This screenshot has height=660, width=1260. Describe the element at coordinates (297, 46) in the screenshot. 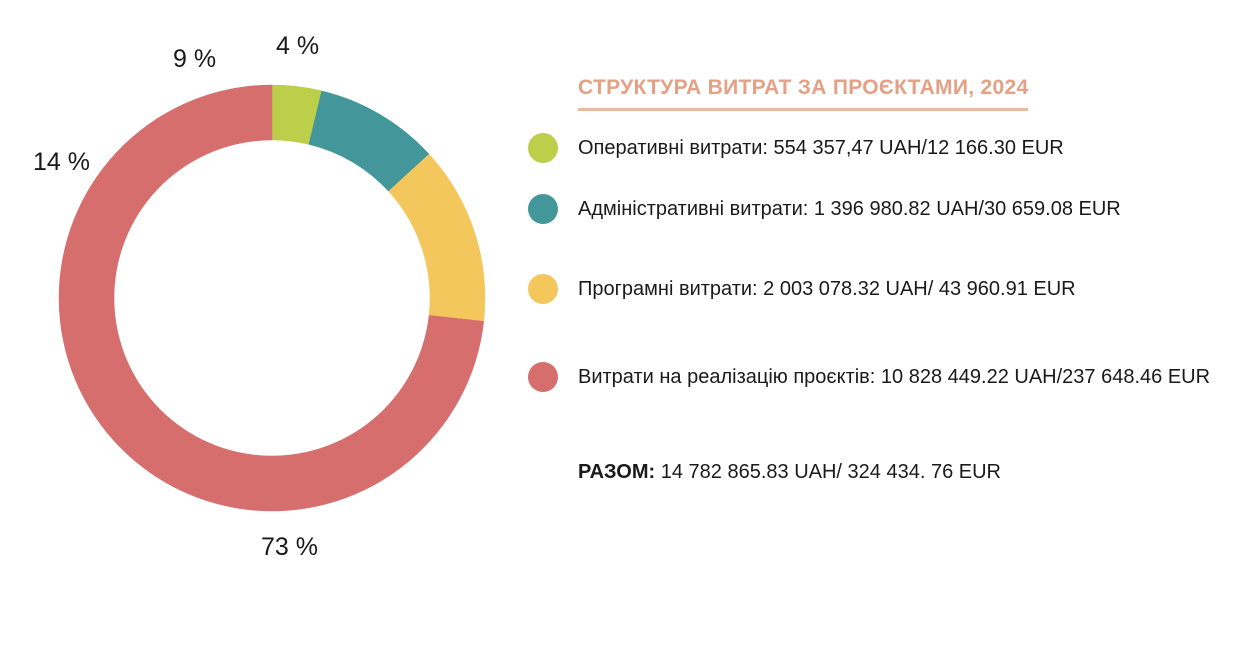

I see `percent-label-operational: 4 %` at that location.